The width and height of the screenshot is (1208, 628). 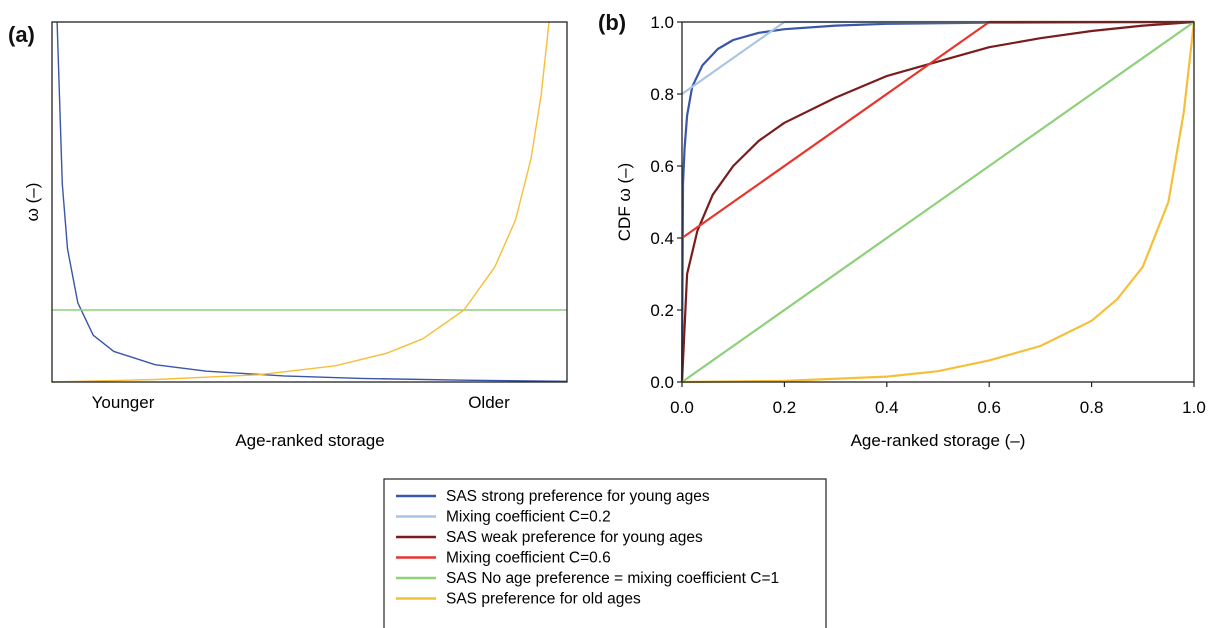 I want to click on legend-label-weak-young: SAS weak preference for young ages, so click(x=574, y=537).